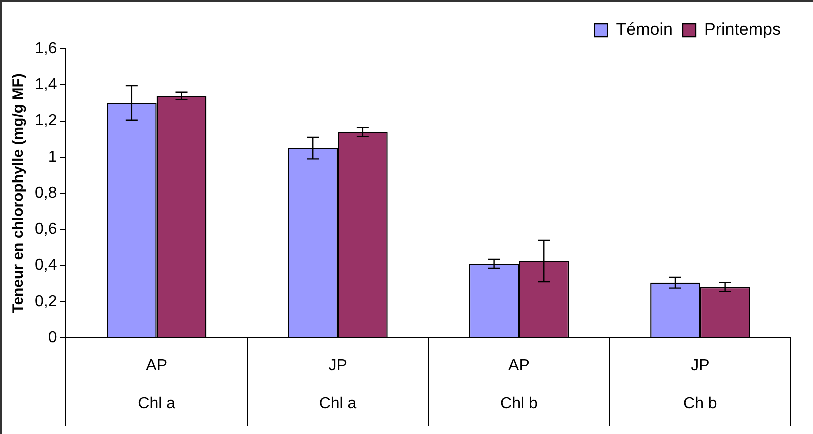 Image resolution: width=813 pixels, height=434 pixels. I want to click on y-tick-label: 0,6, so click(46, 229).